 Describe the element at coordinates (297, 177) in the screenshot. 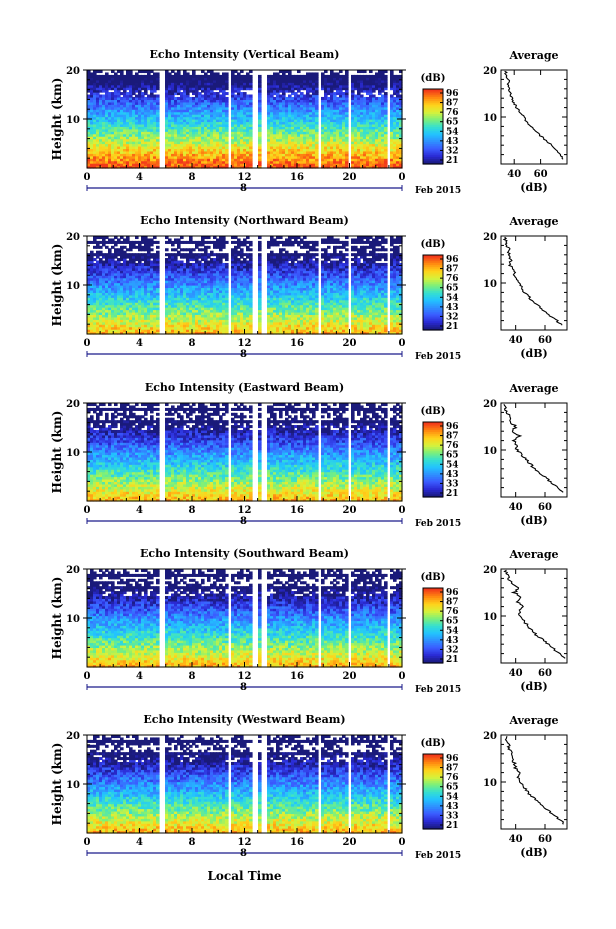

I see `x-tick-label: 16` at that location.